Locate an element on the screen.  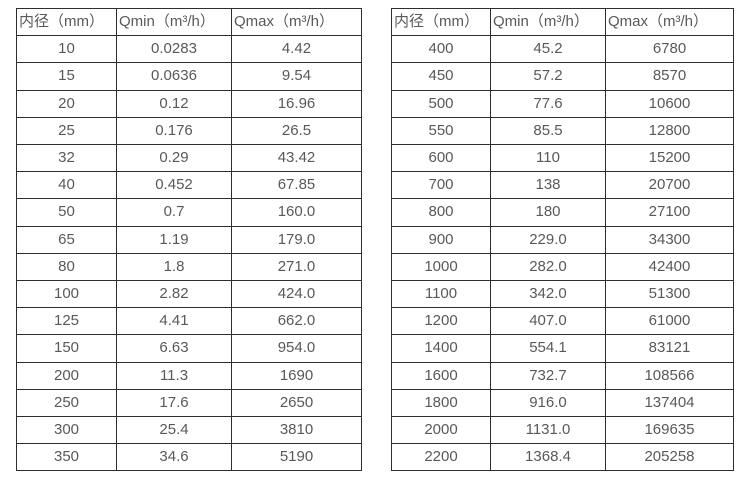
table-cell: 51300 is located at coordinates (669, 294).